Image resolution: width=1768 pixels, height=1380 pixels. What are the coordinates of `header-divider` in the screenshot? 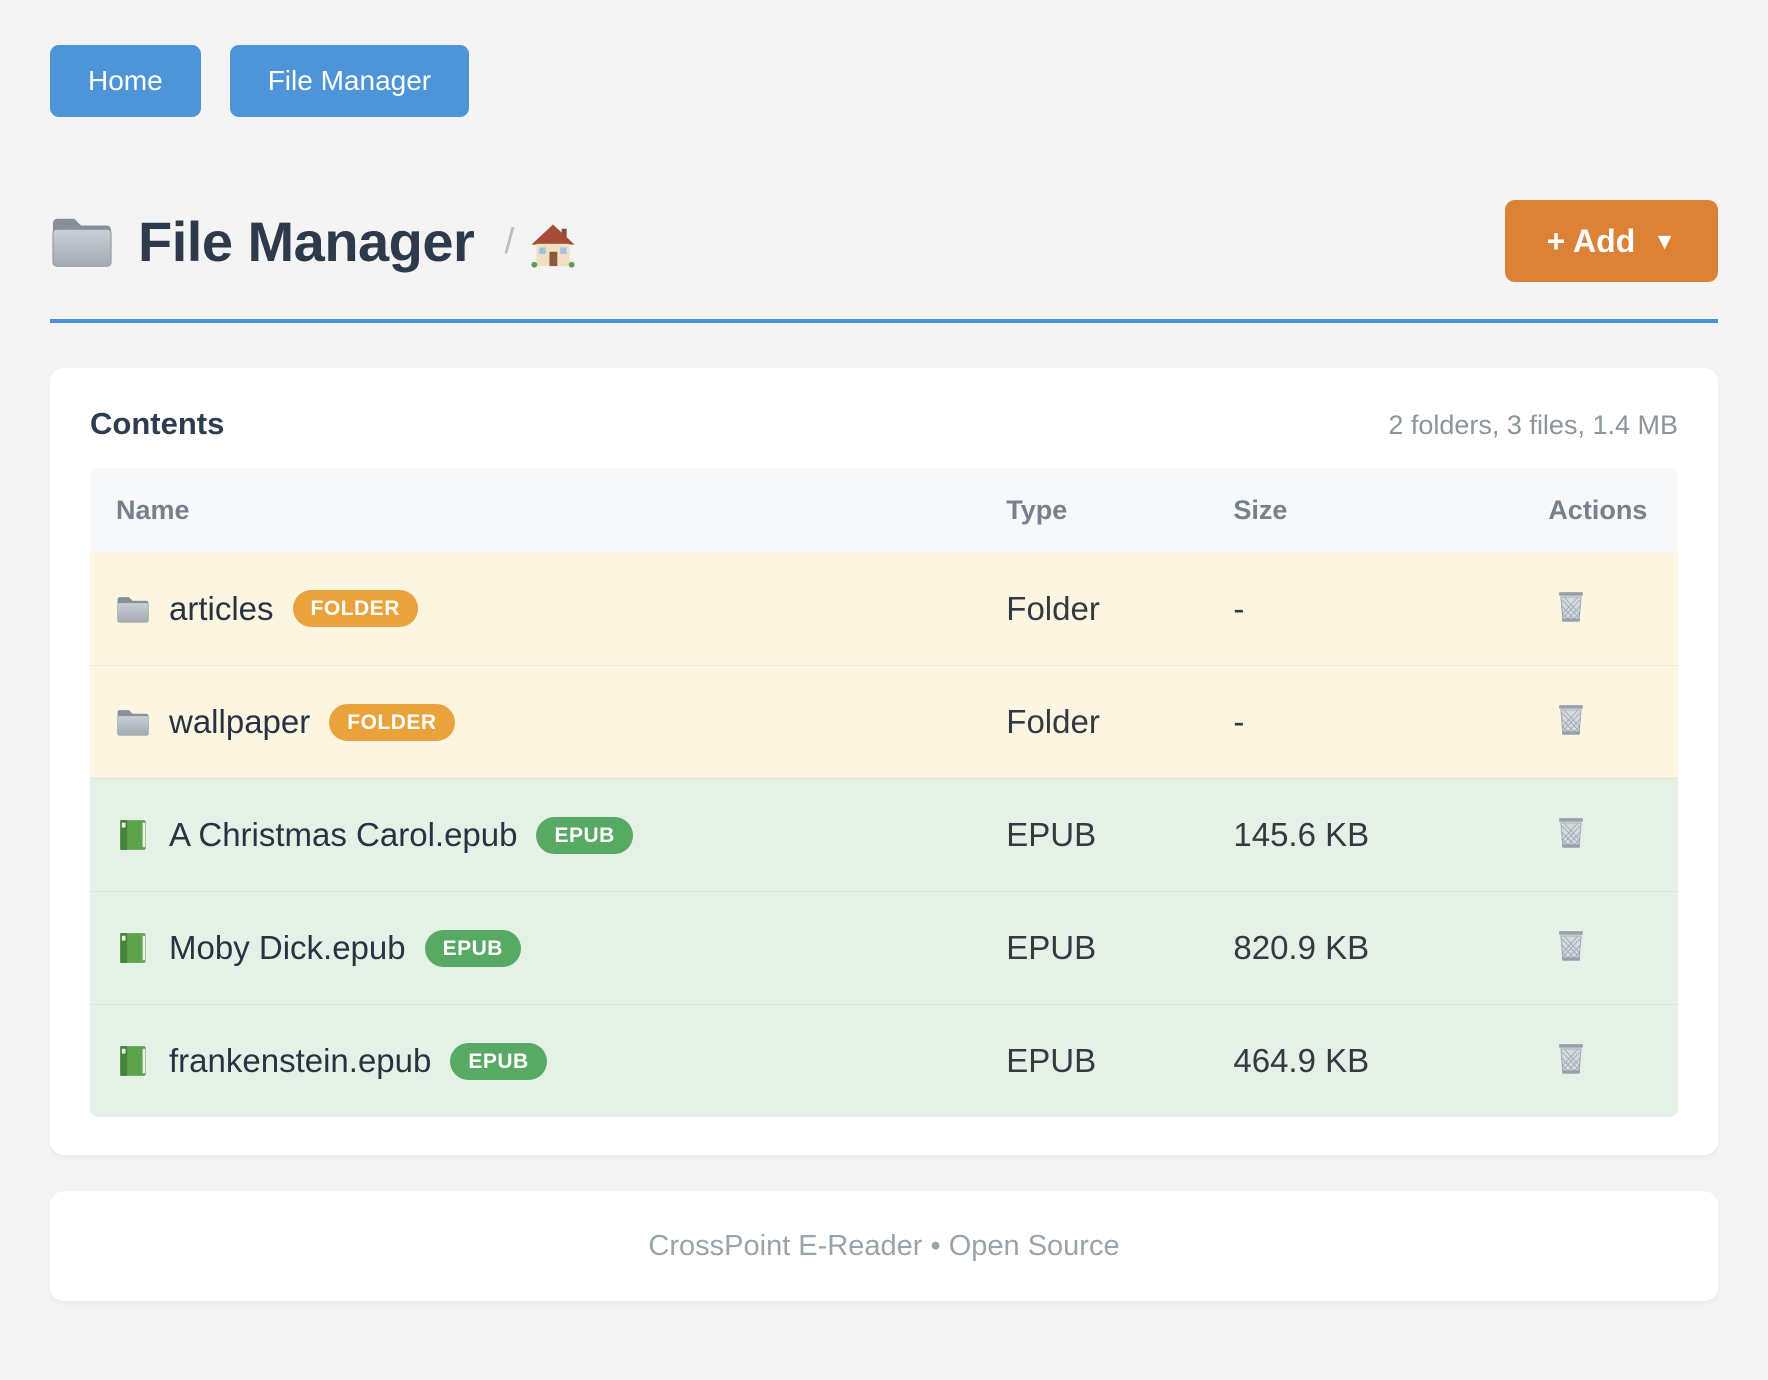 It's located at (884, 321).